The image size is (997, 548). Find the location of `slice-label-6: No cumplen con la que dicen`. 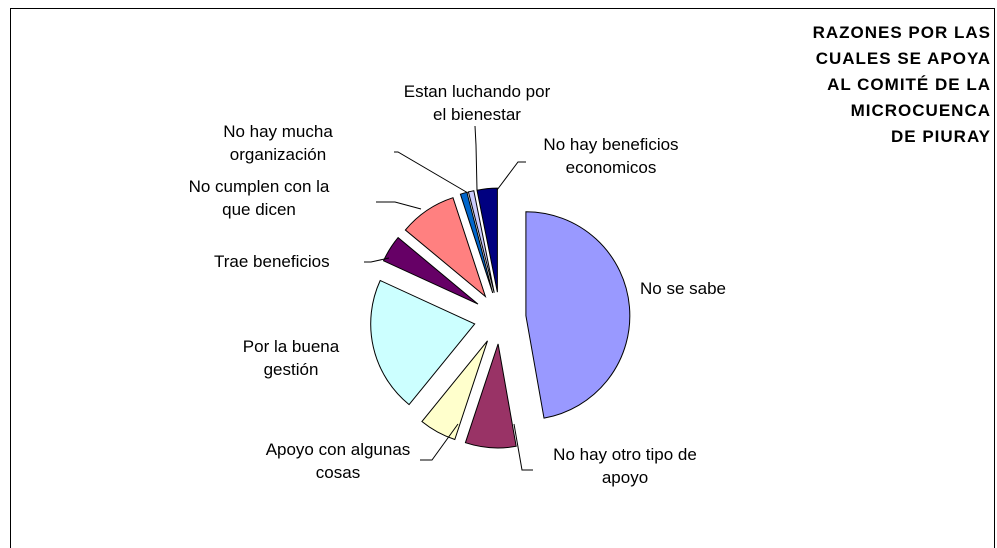

slice-label-6: No cumplen con la que dicen is located at coordinates (259, 198).